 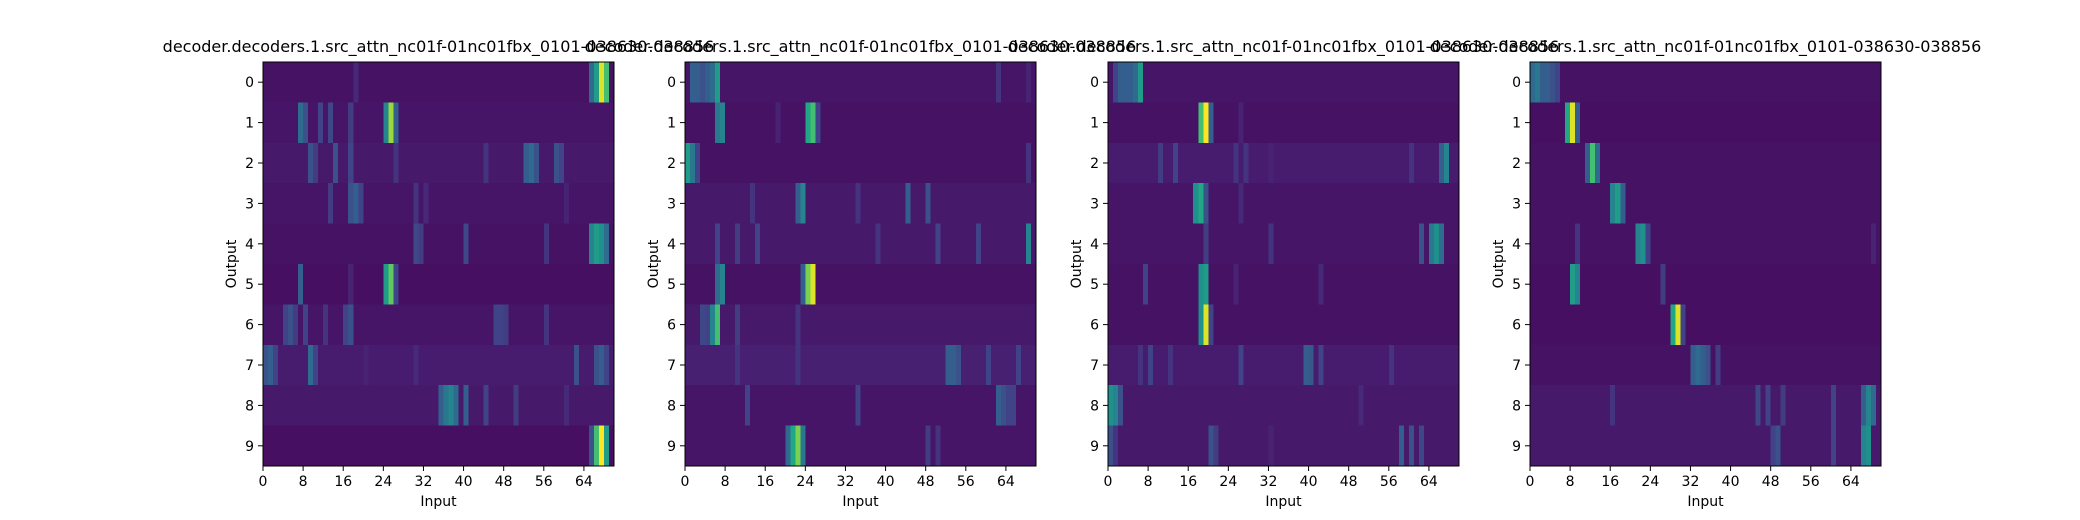 What do you see at coordinates (1516, 204) in the screenshot?
I see `y-tick-label: 3` at bounding box center [1516, 204].